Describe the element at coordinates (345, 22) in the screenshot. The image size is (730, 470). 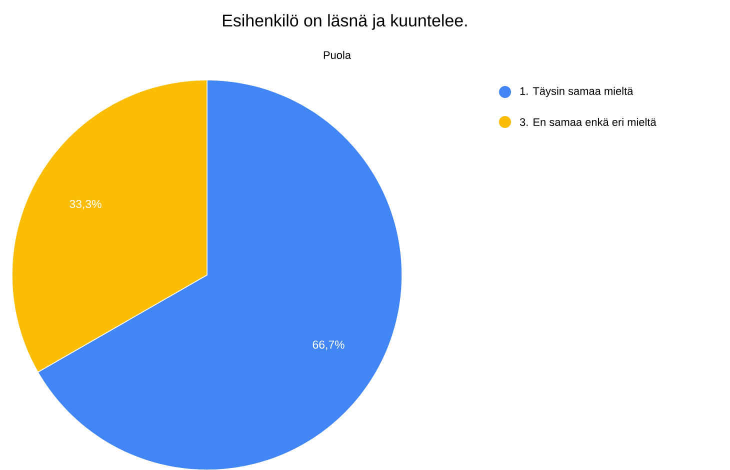
I see `chart-title: Esihenkilö on läsnä ja kuuntelee.` at that location.